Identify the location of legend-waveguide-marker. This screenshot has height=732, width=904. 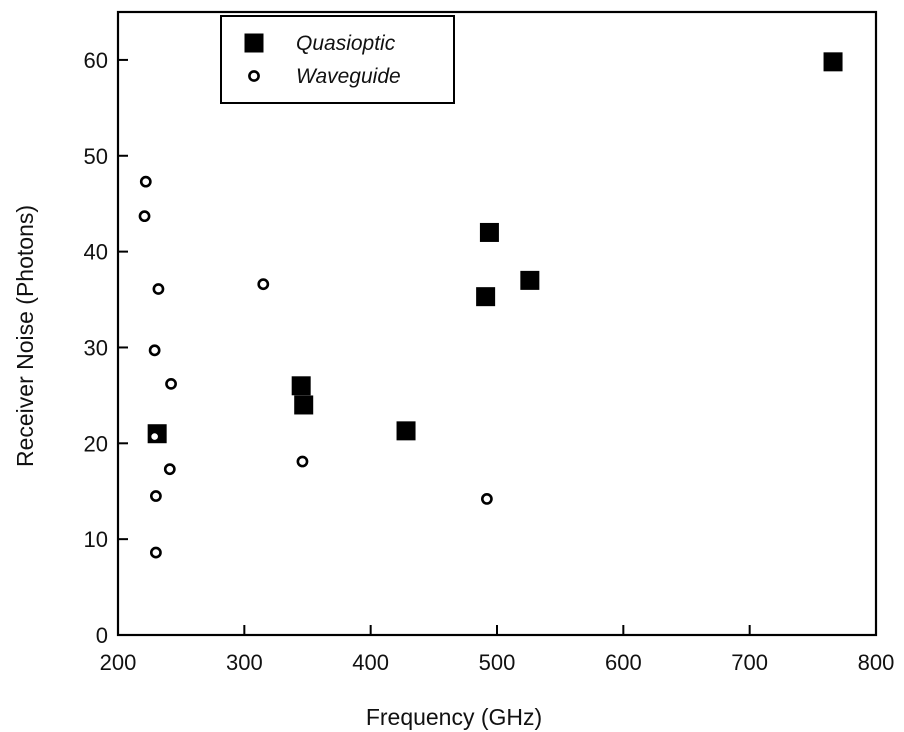
(254, 76).